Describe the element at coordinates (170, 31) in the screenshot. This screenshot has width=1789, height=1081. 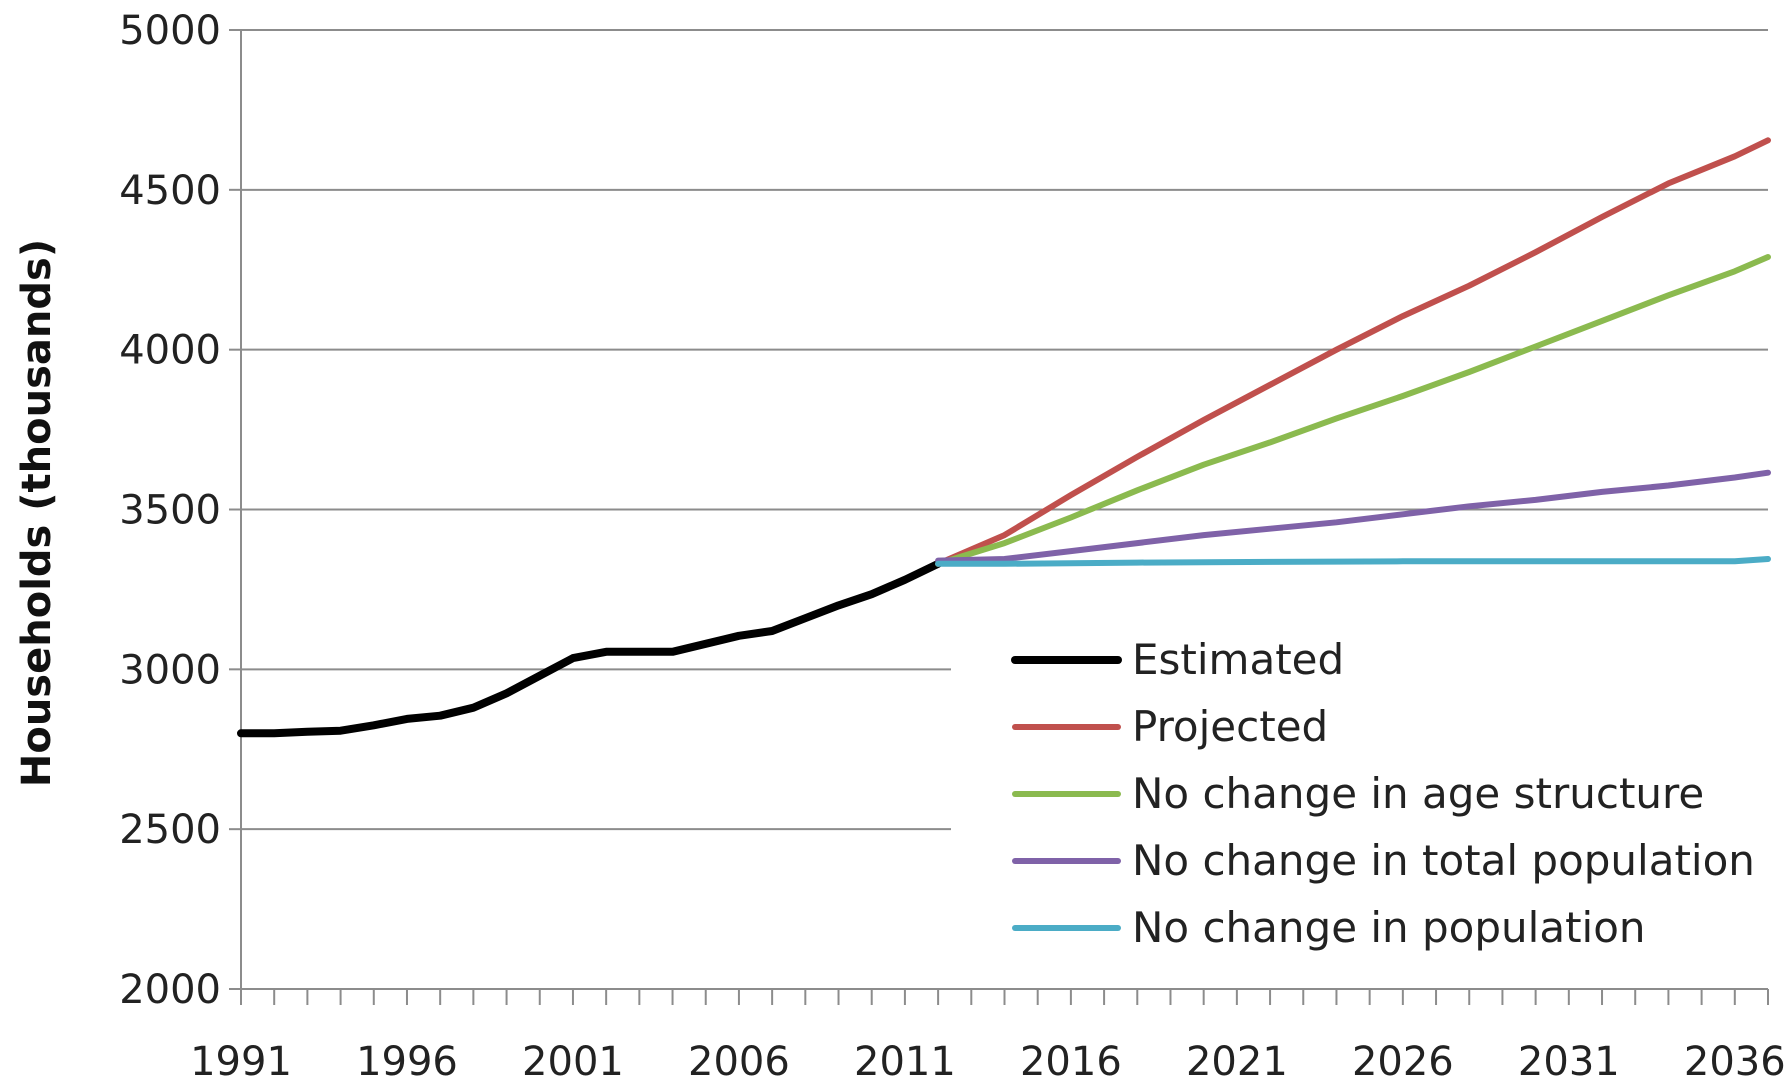
I see `y-tick-label-5000: 5000` at that location.